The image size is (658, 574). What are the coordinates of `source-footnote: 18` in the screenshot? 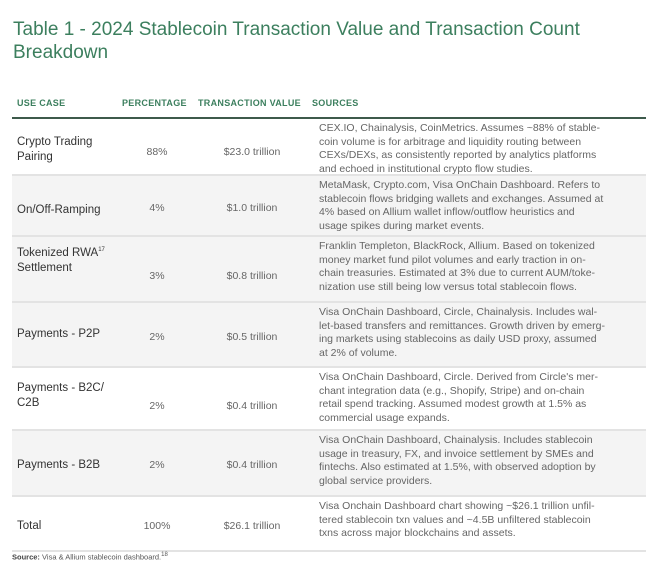 It's located at (164, 555).